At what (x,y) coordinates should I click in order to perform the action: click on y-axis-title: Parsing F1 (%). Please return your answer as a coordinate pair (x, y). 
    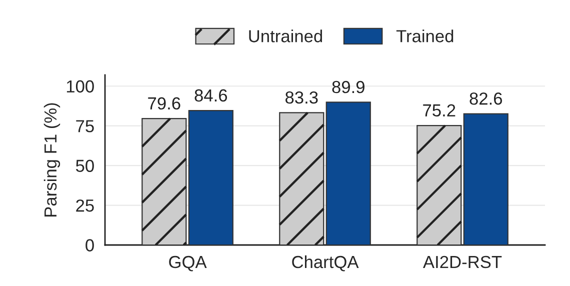
    Looking at the image, I should click on (52, 159).